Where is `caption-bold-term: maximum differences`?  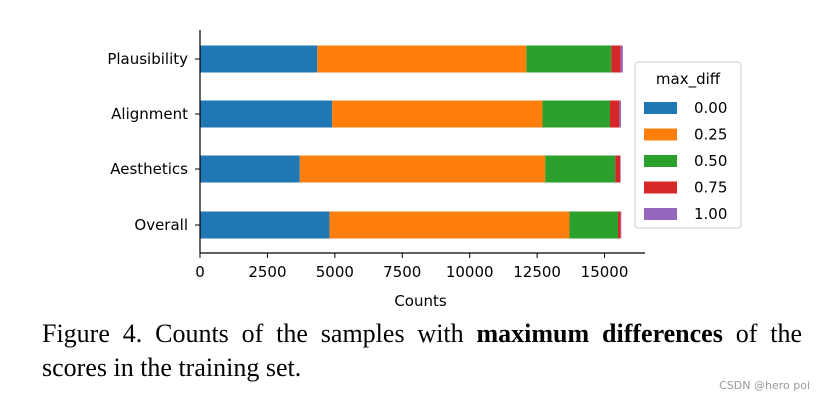 caption-bold-term: maximum differences is located at coordinates (599, 333).